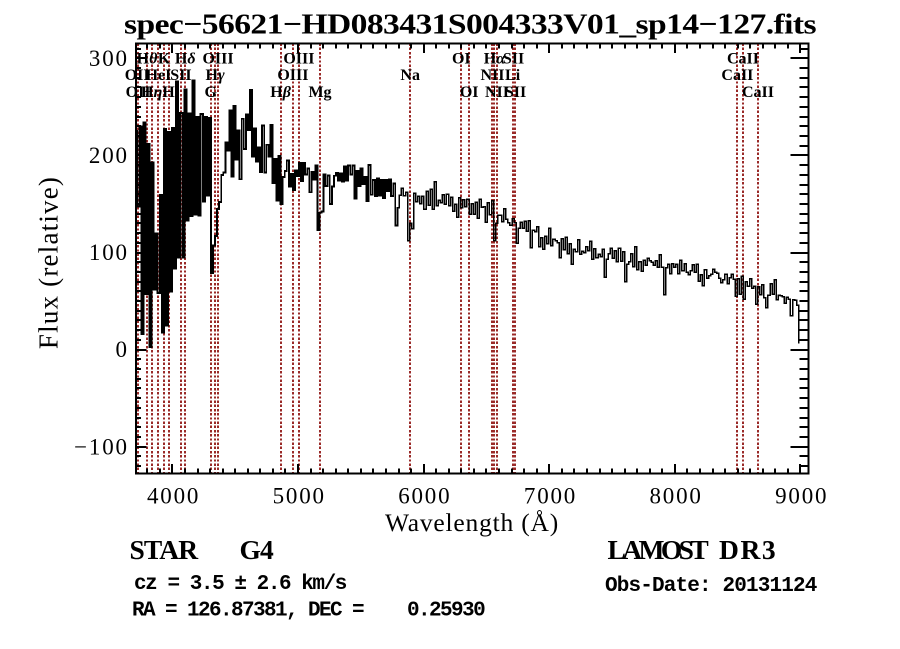 This screenshot has height=649, width=900. Describe the element at coordinates (299, 496) in the screenshot. I see `svg-text: 5000` at that location.